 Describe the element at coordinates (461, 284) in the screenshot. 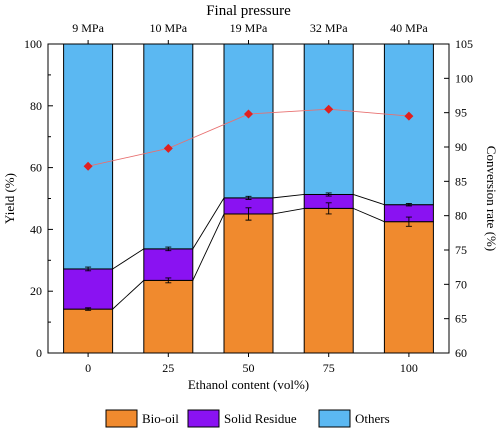

I see `y2-tick-label: 70` at that location.